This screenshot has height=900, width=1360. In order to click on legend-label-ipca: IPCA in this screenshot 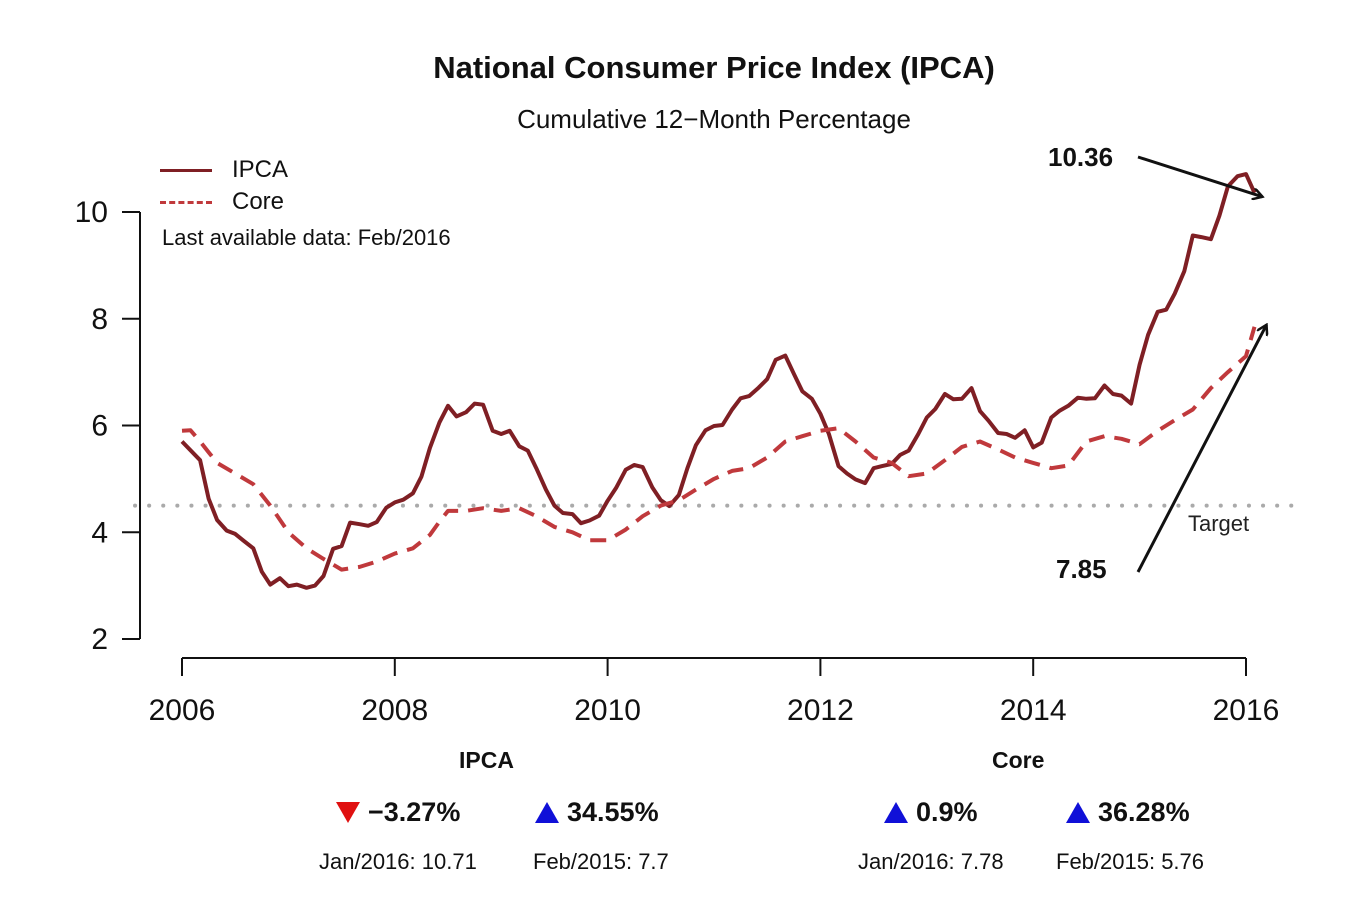, I will do `click(260, 169)`.